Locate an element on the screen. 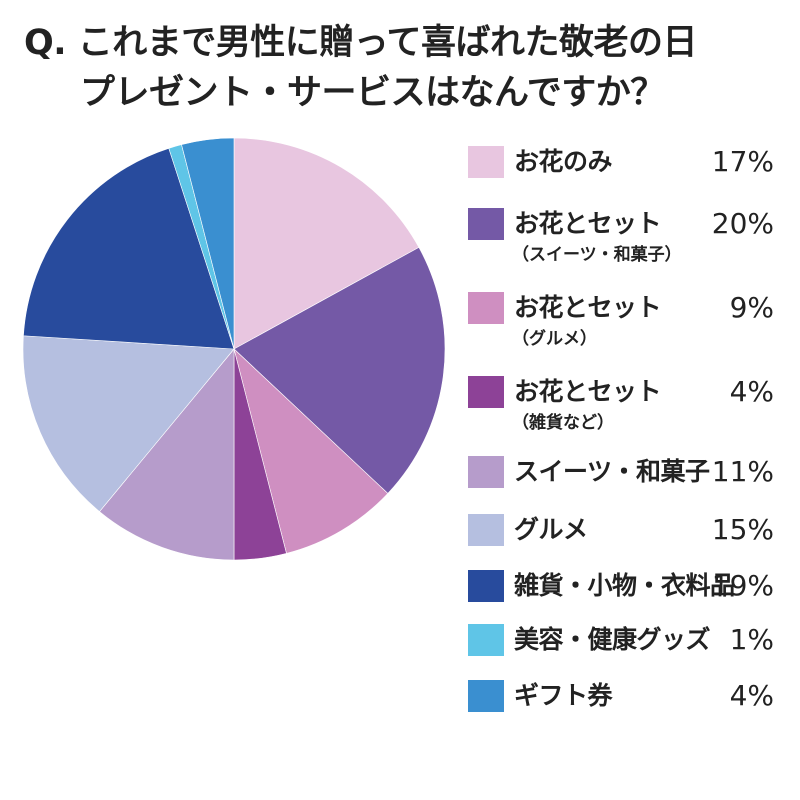 Image resolution: width=800 pixels, height=800 pixels. legend-sublabel: （雑貨など） is located at coordinates (563, 423).